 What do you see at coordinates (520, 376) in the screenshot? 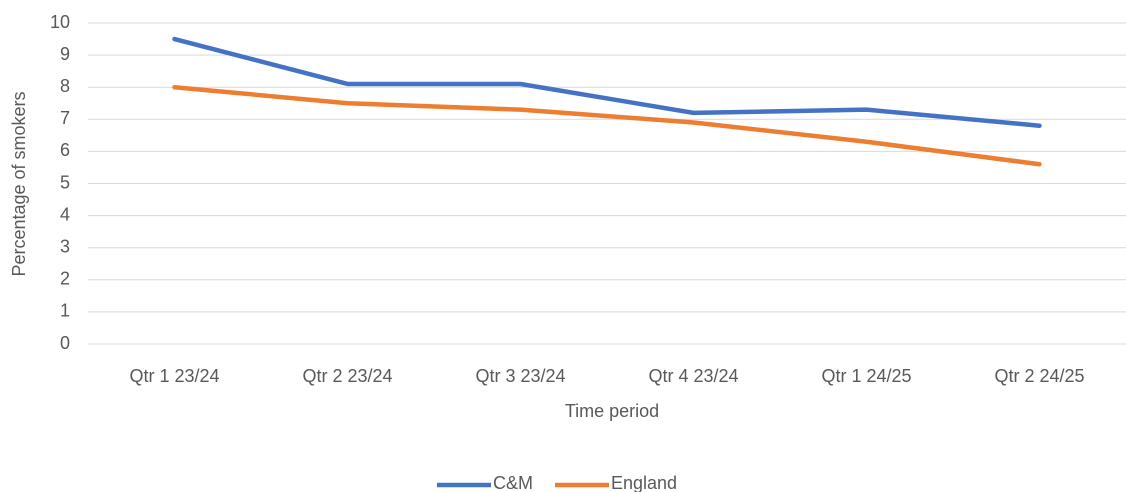
I see `x-tick-label: Qtr 3 23/24` at bounding box center [520, 376].